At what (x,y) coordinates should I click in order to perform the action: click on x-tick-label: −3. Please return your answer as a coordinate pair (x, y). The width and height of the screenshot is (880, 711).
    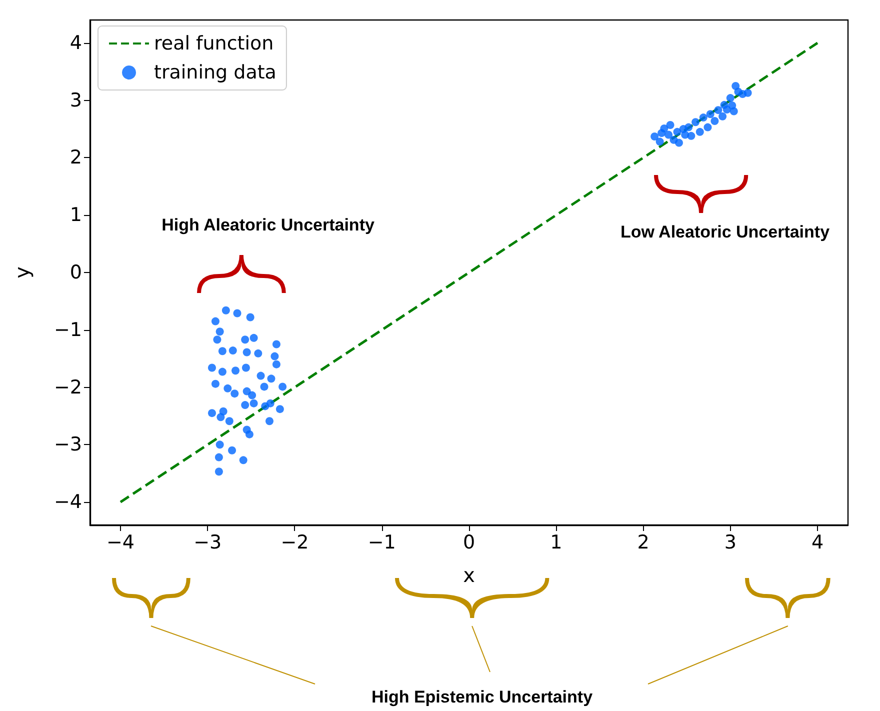
    Looking at the image, I should click on (208, 543).